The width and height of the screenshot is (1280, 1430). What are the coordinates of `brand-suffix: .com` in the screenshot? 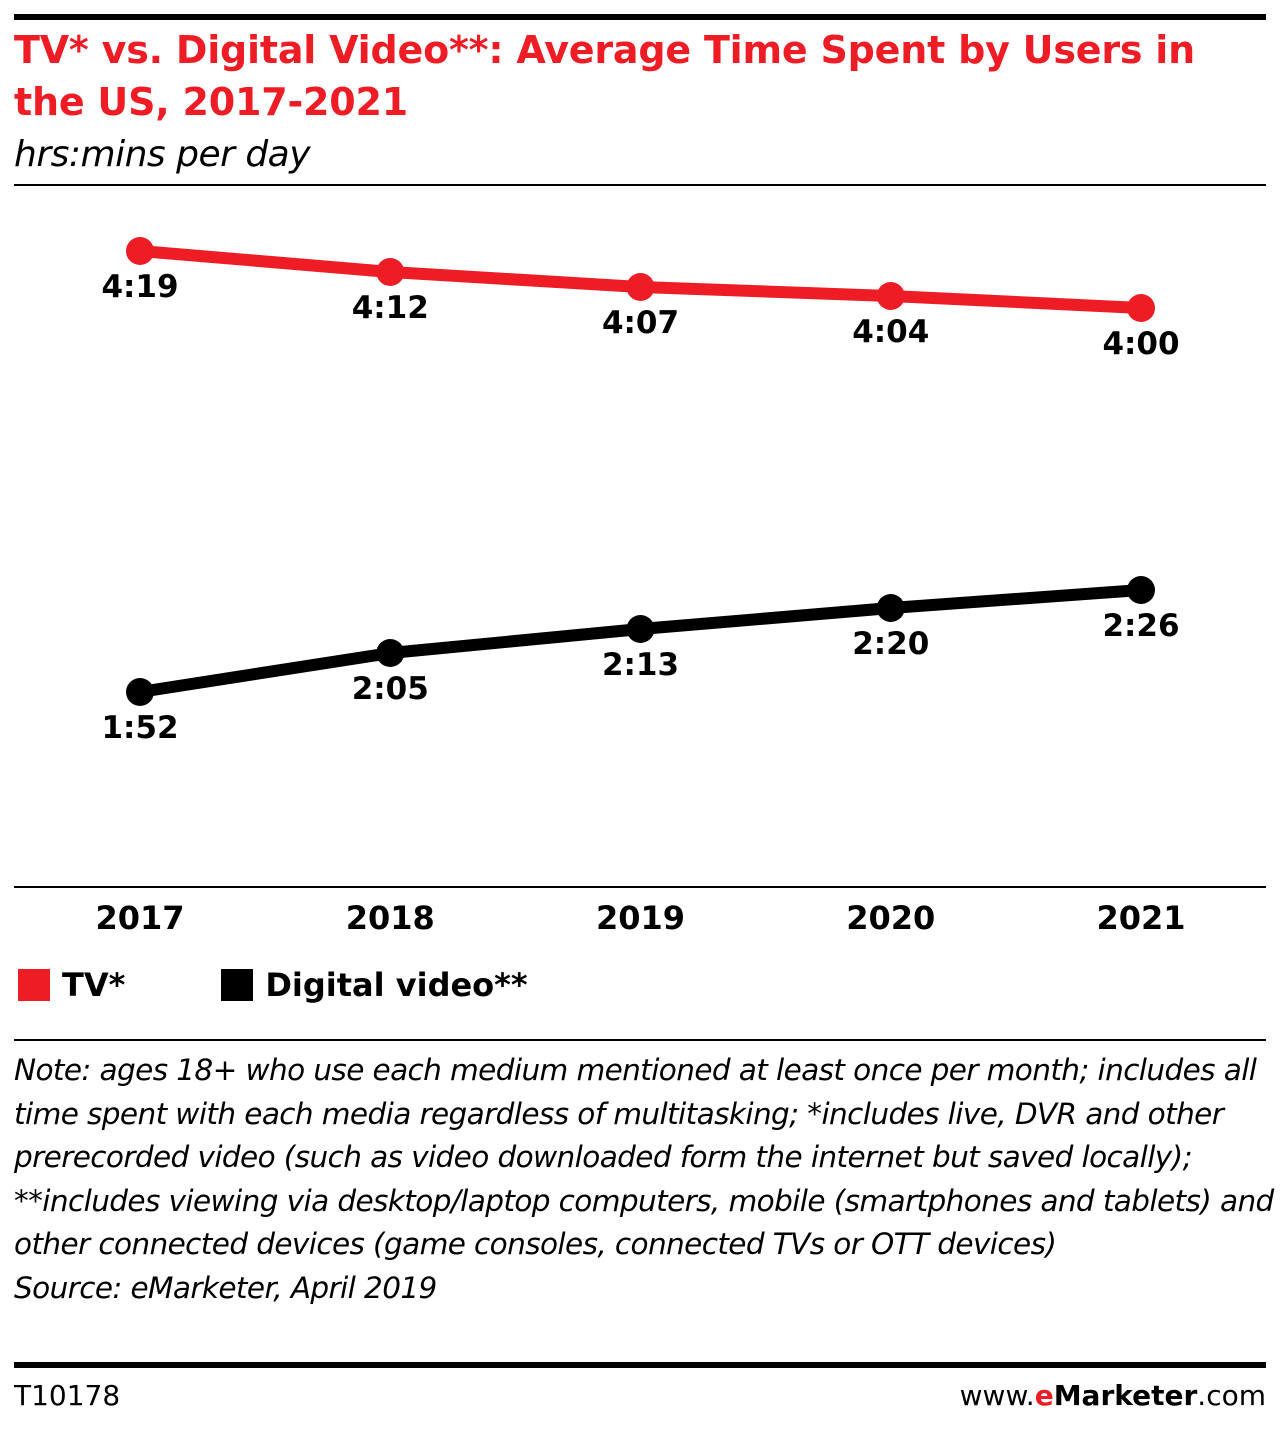 It's located at (1231, 1395).